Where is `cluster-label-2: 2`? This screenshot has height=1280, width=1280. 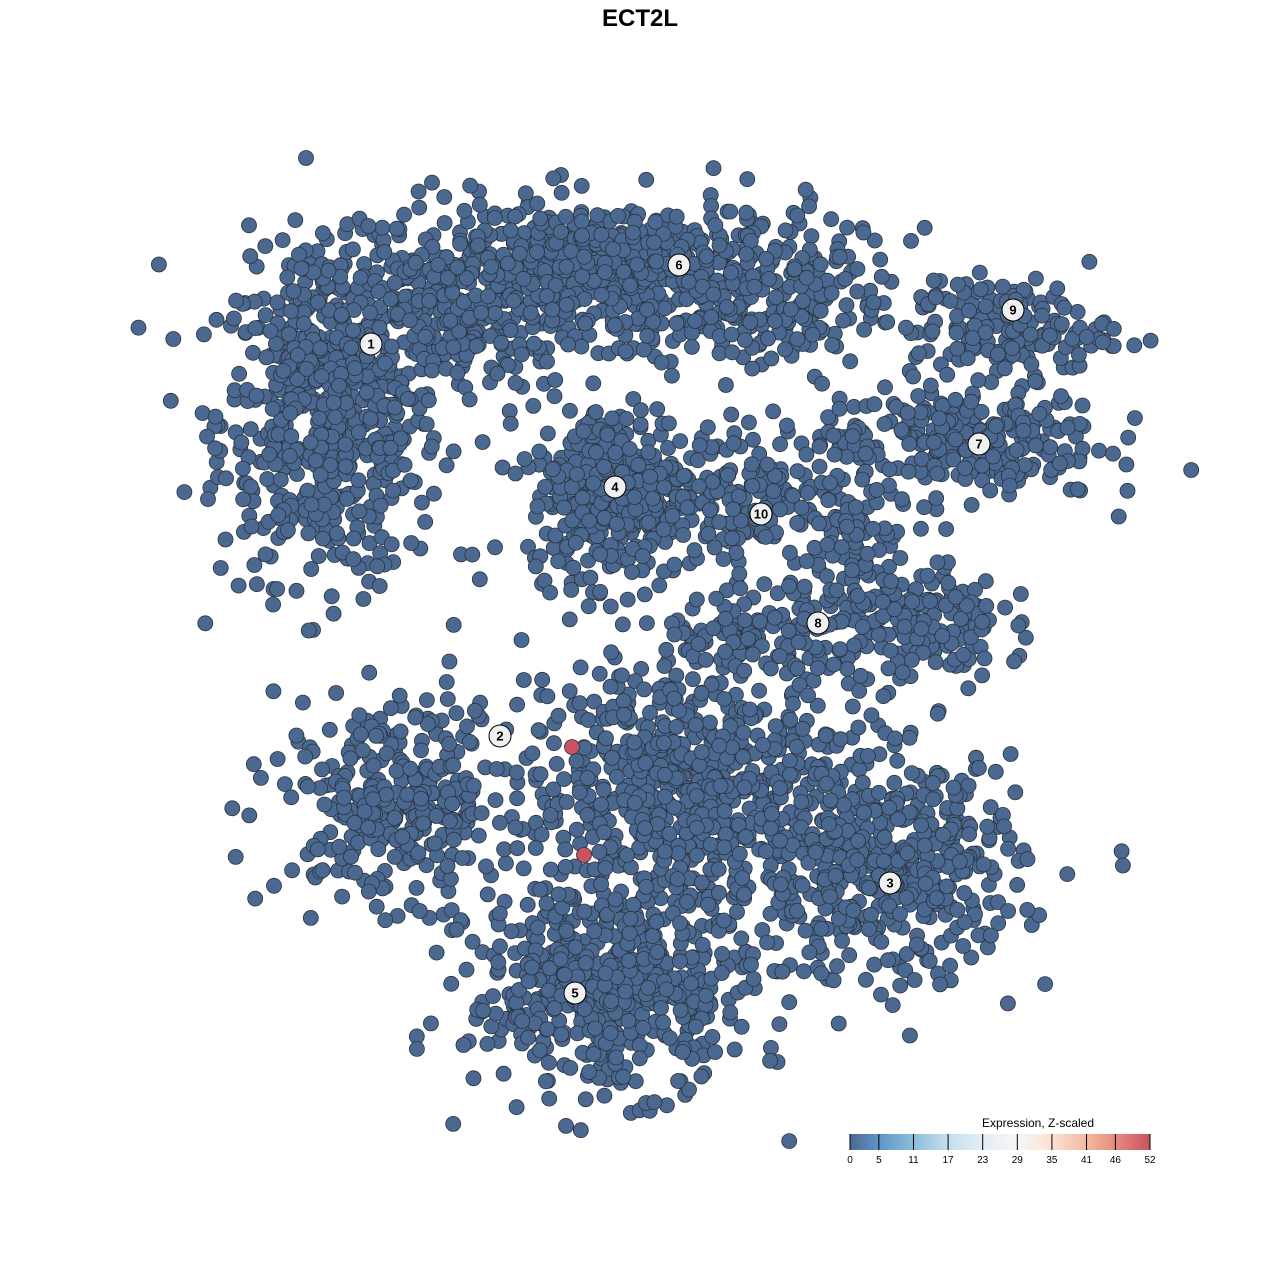
cluster-label-2: 2 is located at coordinates (500, 736).